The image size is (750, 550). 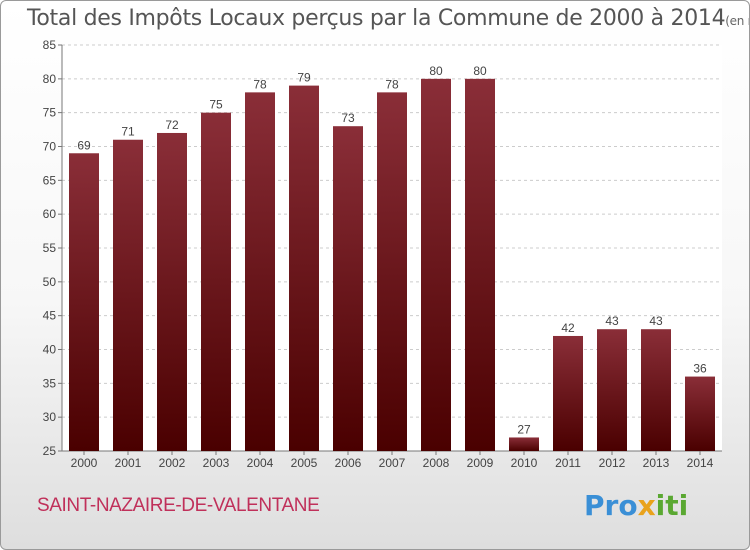 What do you see at coordinates (50, 180) in the screenshot?
I see `y-tick-label: 65` at bounding box center [50, 180].